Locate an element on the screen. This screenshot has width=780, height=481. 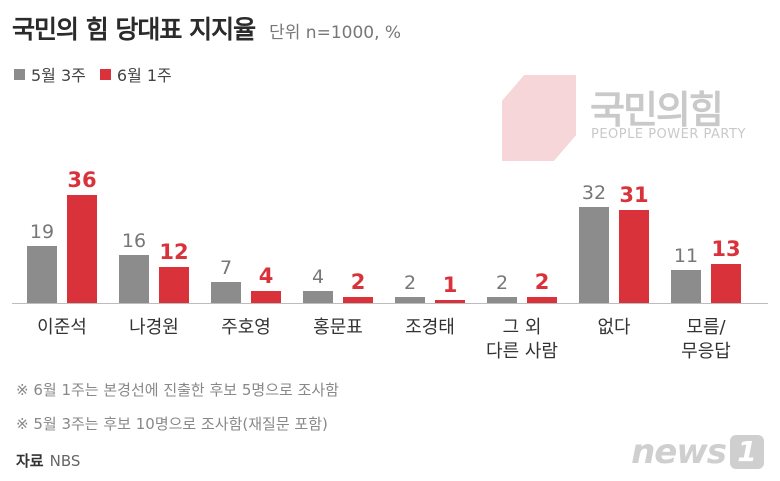
value-label-1-3: 2 is located at coordinates (358, 282).